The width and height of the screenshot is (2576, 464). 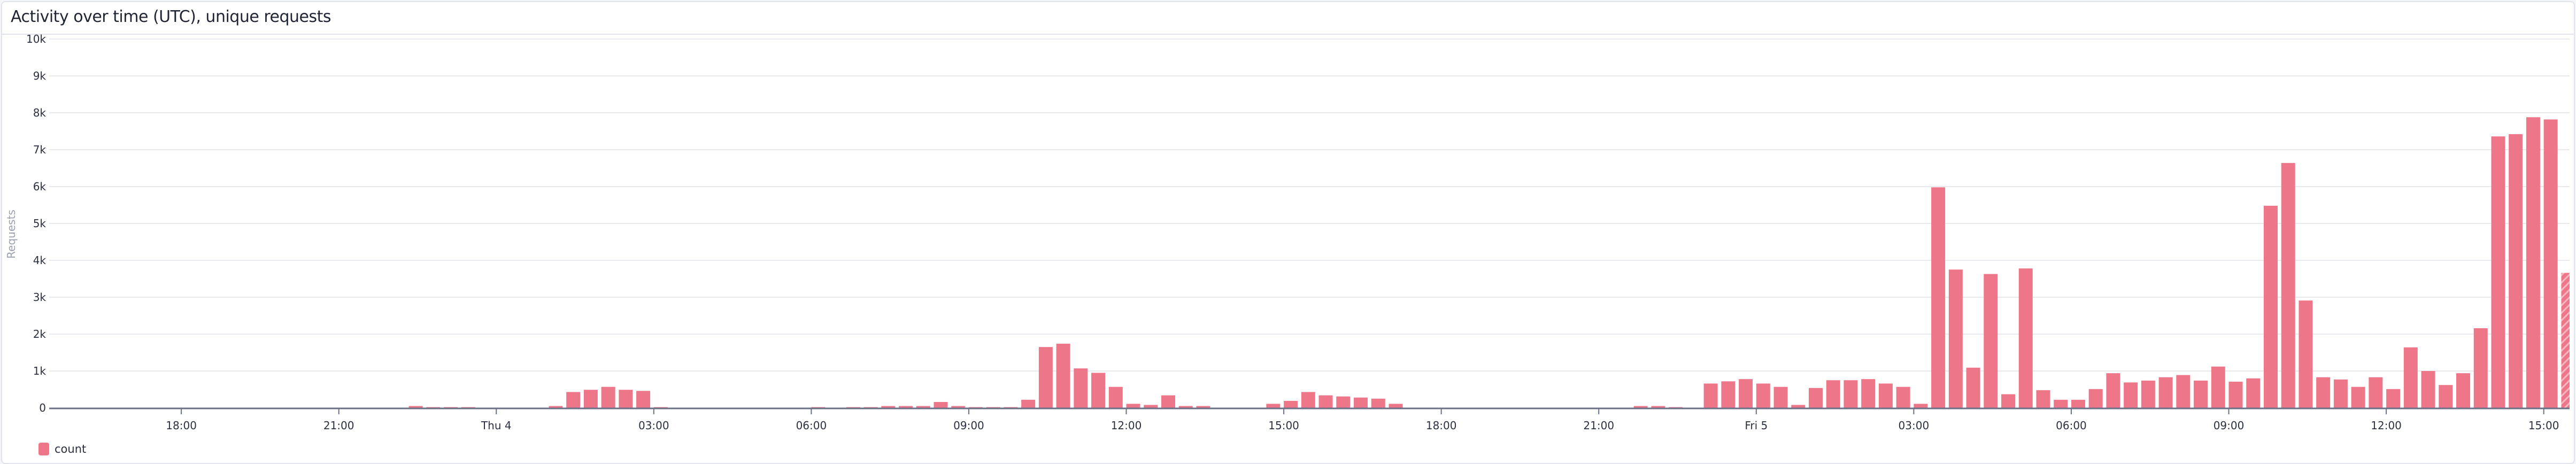 What do you see at coordinates (2071, 425) in the screenshot?
I see `x-tick-label: 06:00` at bounding box center [2071, 425].